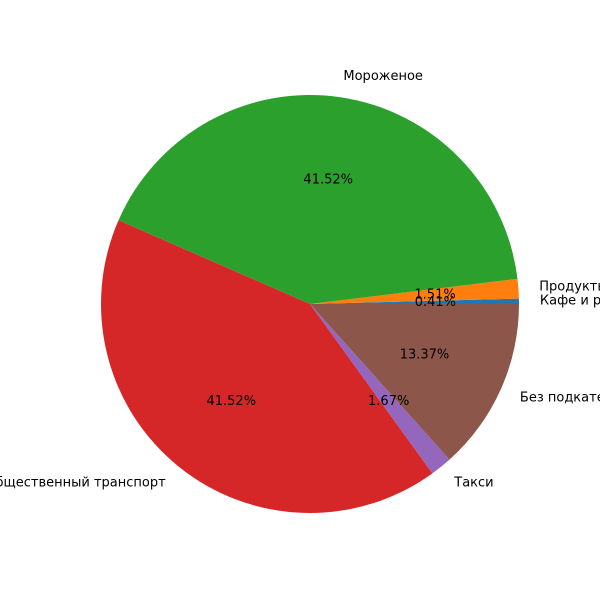 This screenshot has width=600, height=600. Describe the element at coordinates (560, 397) in the screenshot. I see `slice-label-5: Без подкатегории` at that location.